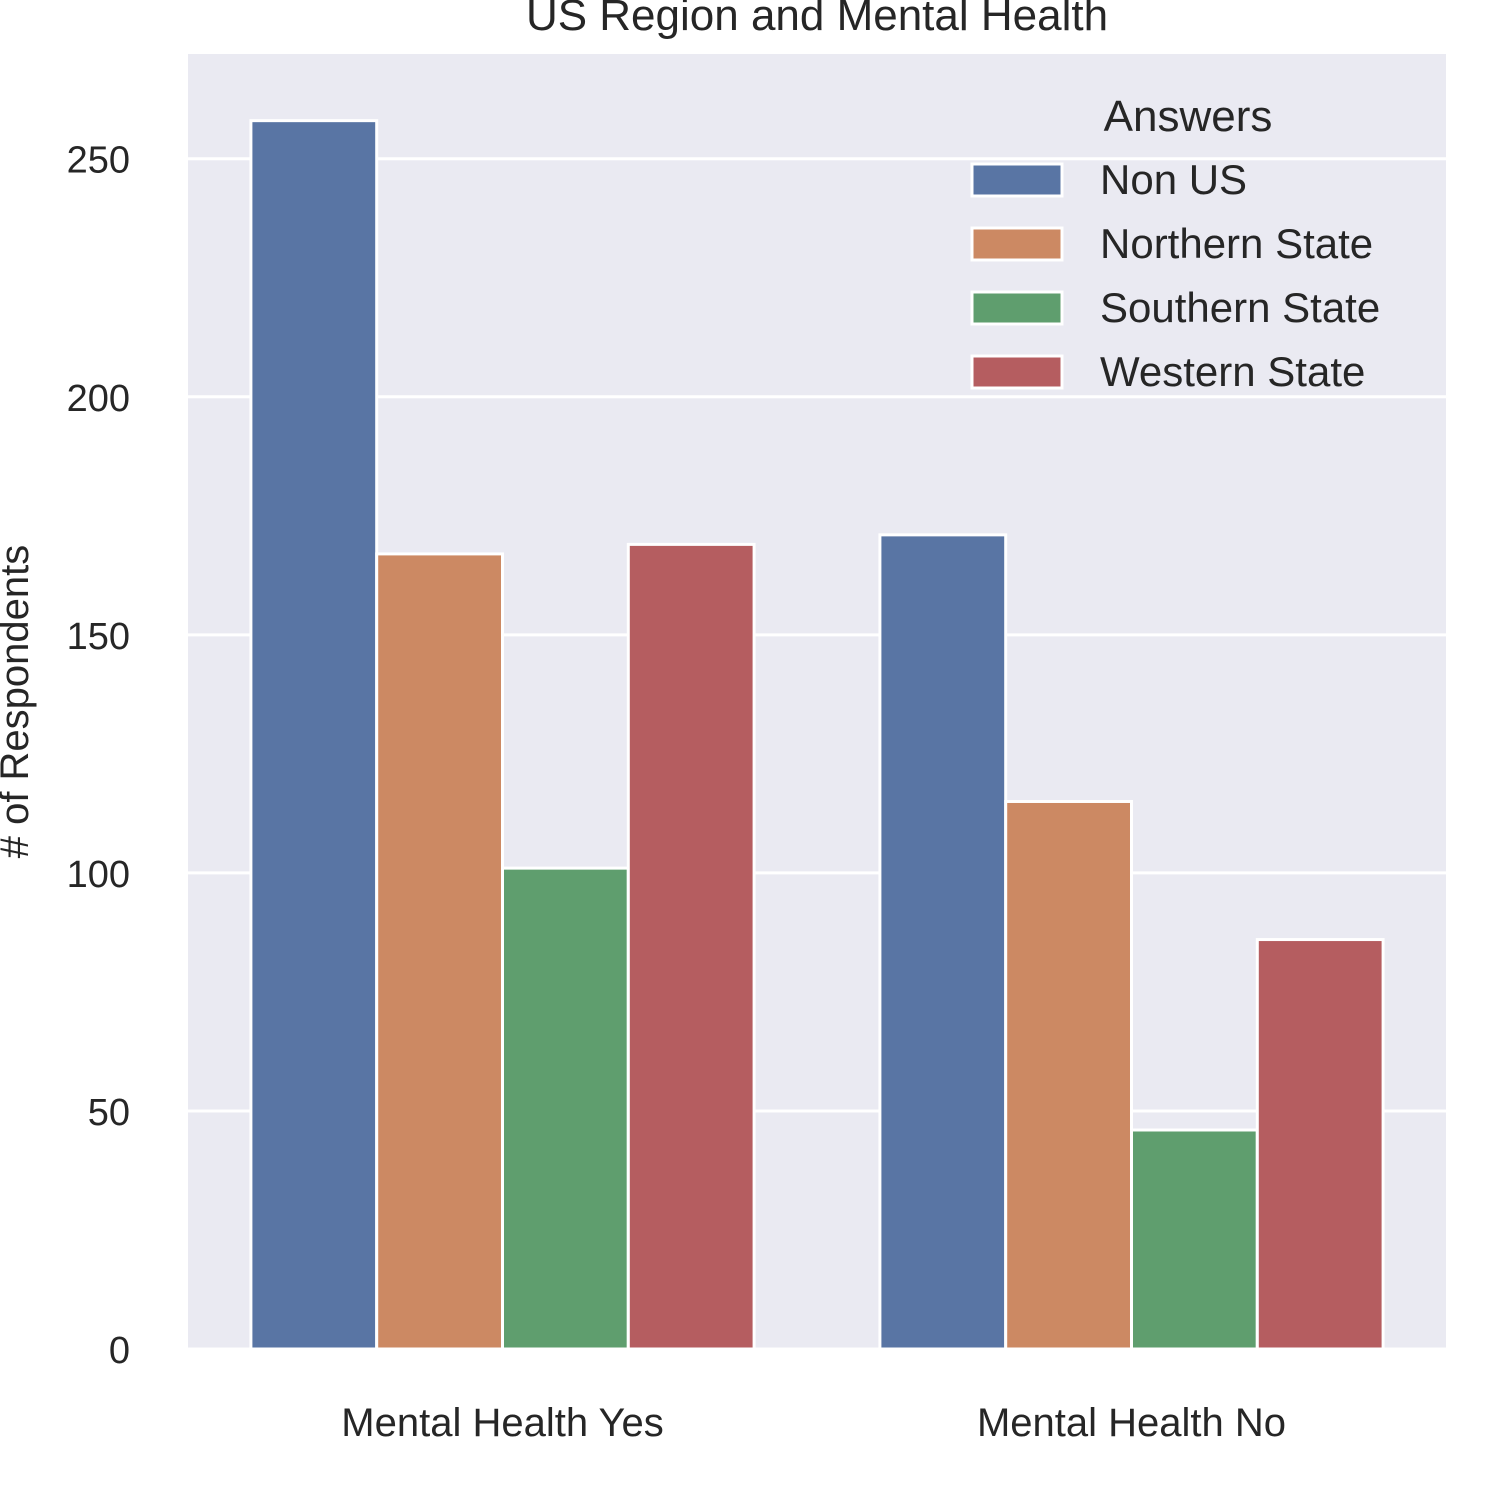  What do you see at coordinates (813, 1423) in the screenshot?
I see `x-tick-labels: Mental Health Yes Mental Health No` at bounding box center [813, 1423].